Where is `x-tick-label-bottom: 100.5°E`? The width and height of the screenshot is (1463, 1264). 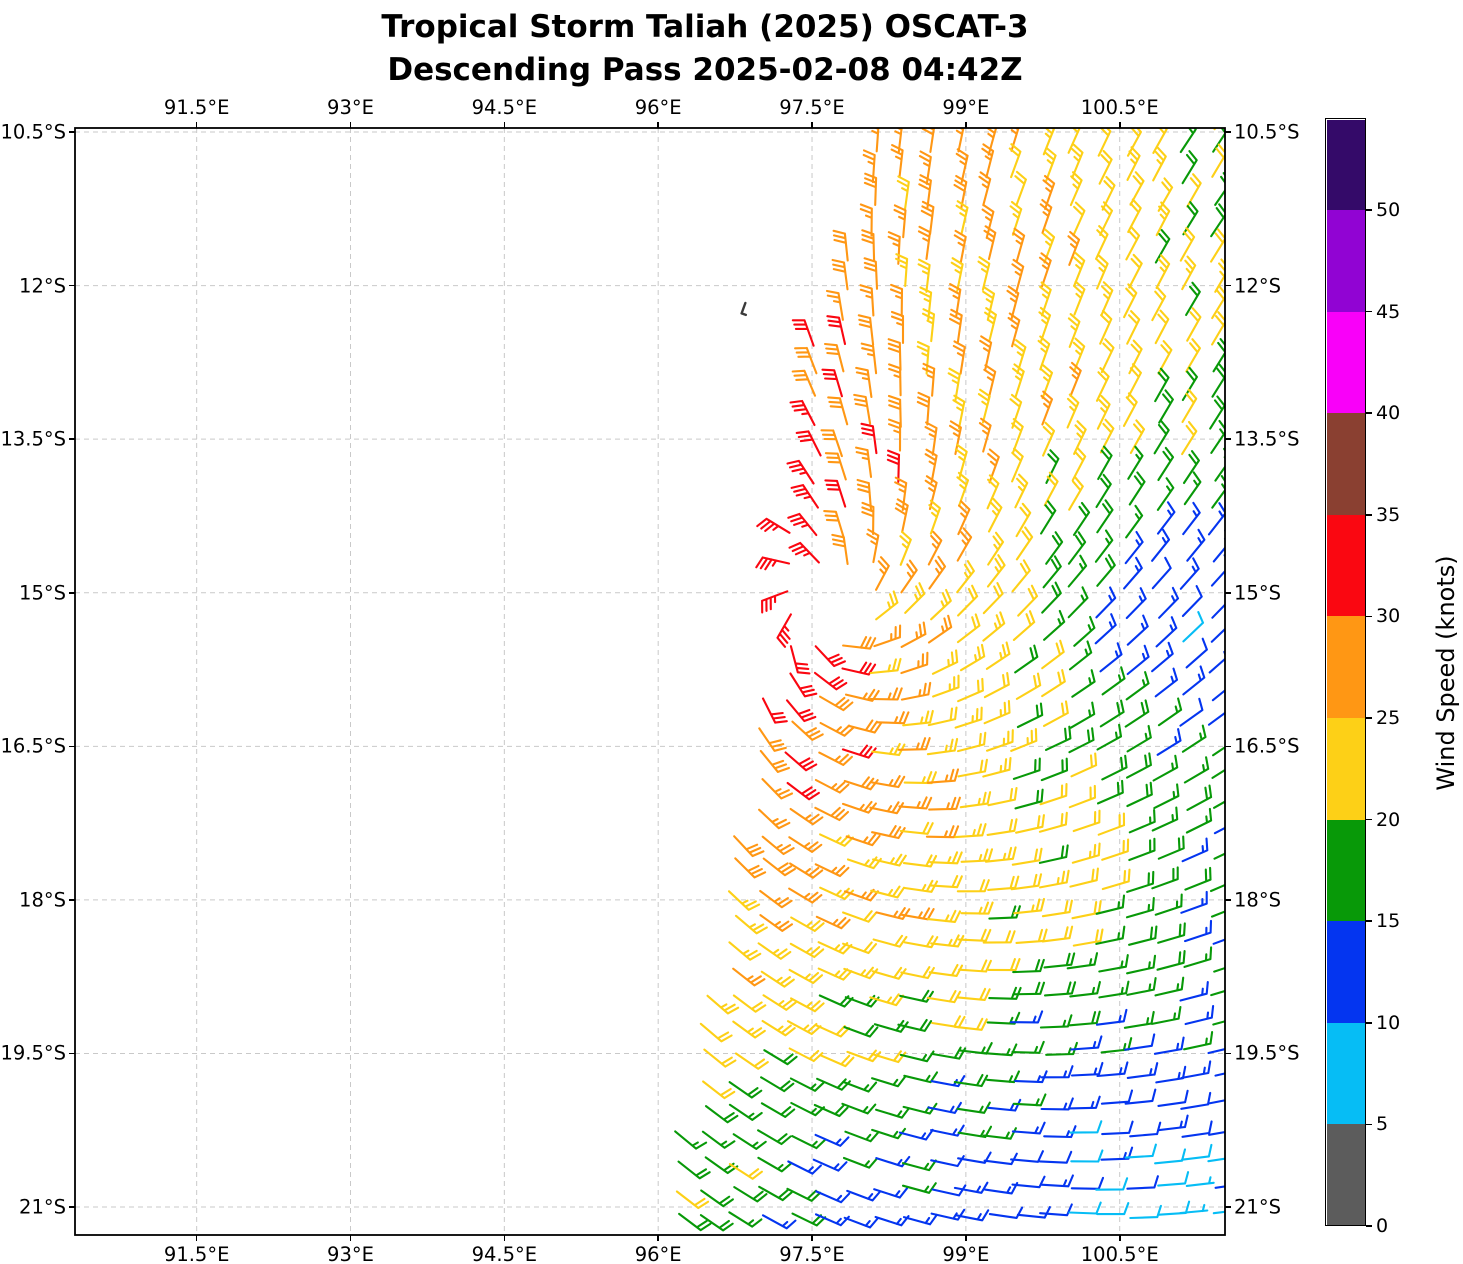
x-tick-label-bottom: 100.5°E is located at coordinates (1119, 1253).